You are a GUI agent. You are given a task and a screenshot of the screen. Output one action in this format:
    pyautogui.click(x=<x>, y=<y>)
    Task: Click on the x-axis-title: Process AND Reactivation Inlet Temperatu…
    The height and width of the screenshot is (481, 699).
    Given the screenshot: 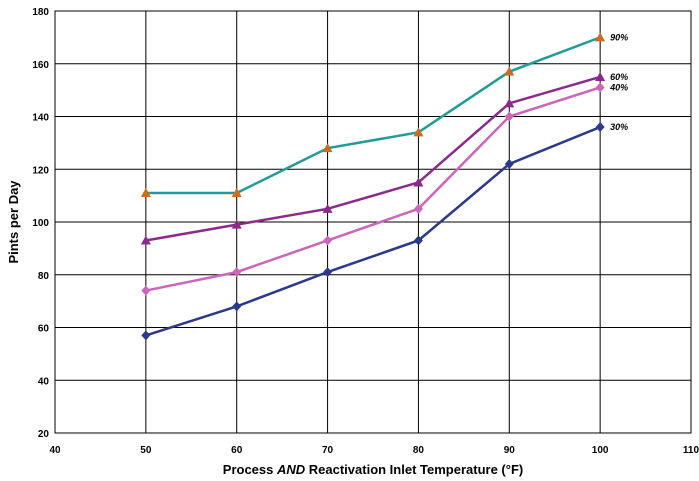 What is the action you would take?
    pyautogui.click(x=373, y=469)
    